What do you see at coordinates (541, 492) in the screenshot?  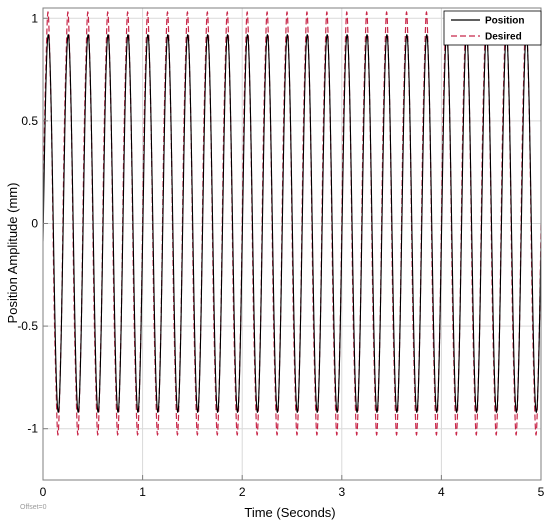 I see `x-tick-label: 5` at bounding box center [541, 492].